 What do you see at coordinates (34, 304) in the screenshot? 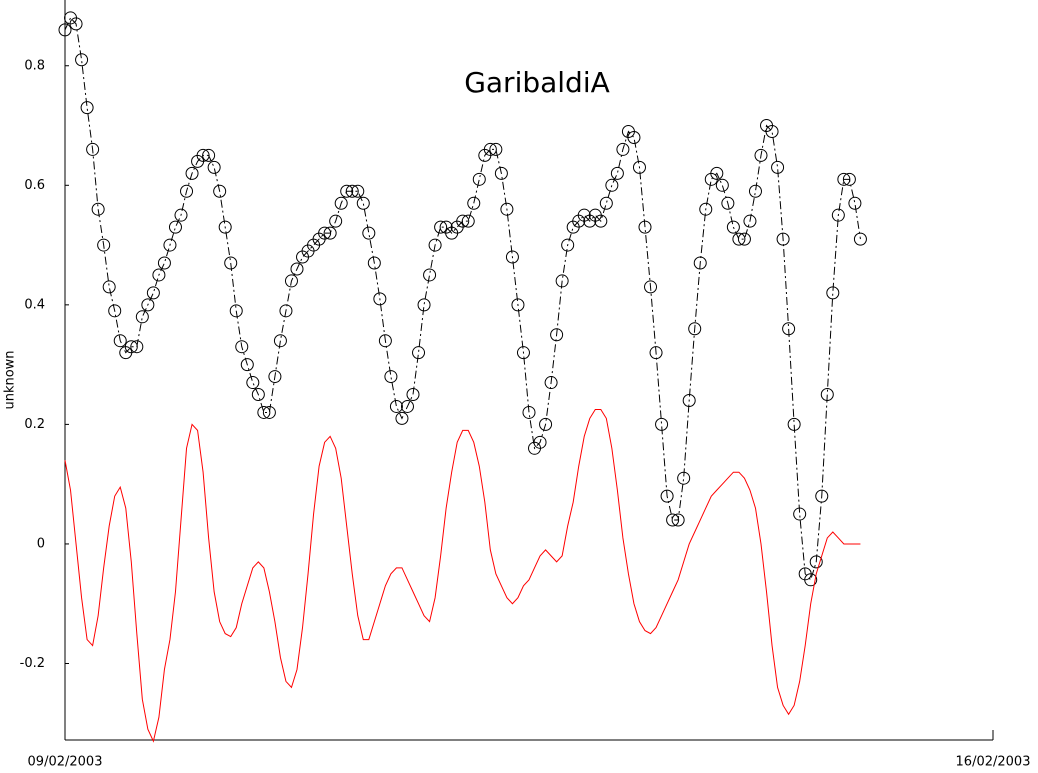
I see `y-tick-label: 0.4` at bounding box center [34, 304].